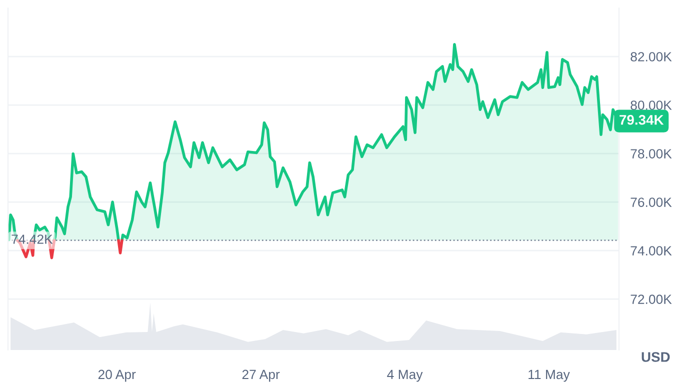 The image size is (673, 391). What do you see at coordinates (261, 376) in the screenshot?
I see `x-tick-label: 27 Apr` at bounding box center [261, 376].